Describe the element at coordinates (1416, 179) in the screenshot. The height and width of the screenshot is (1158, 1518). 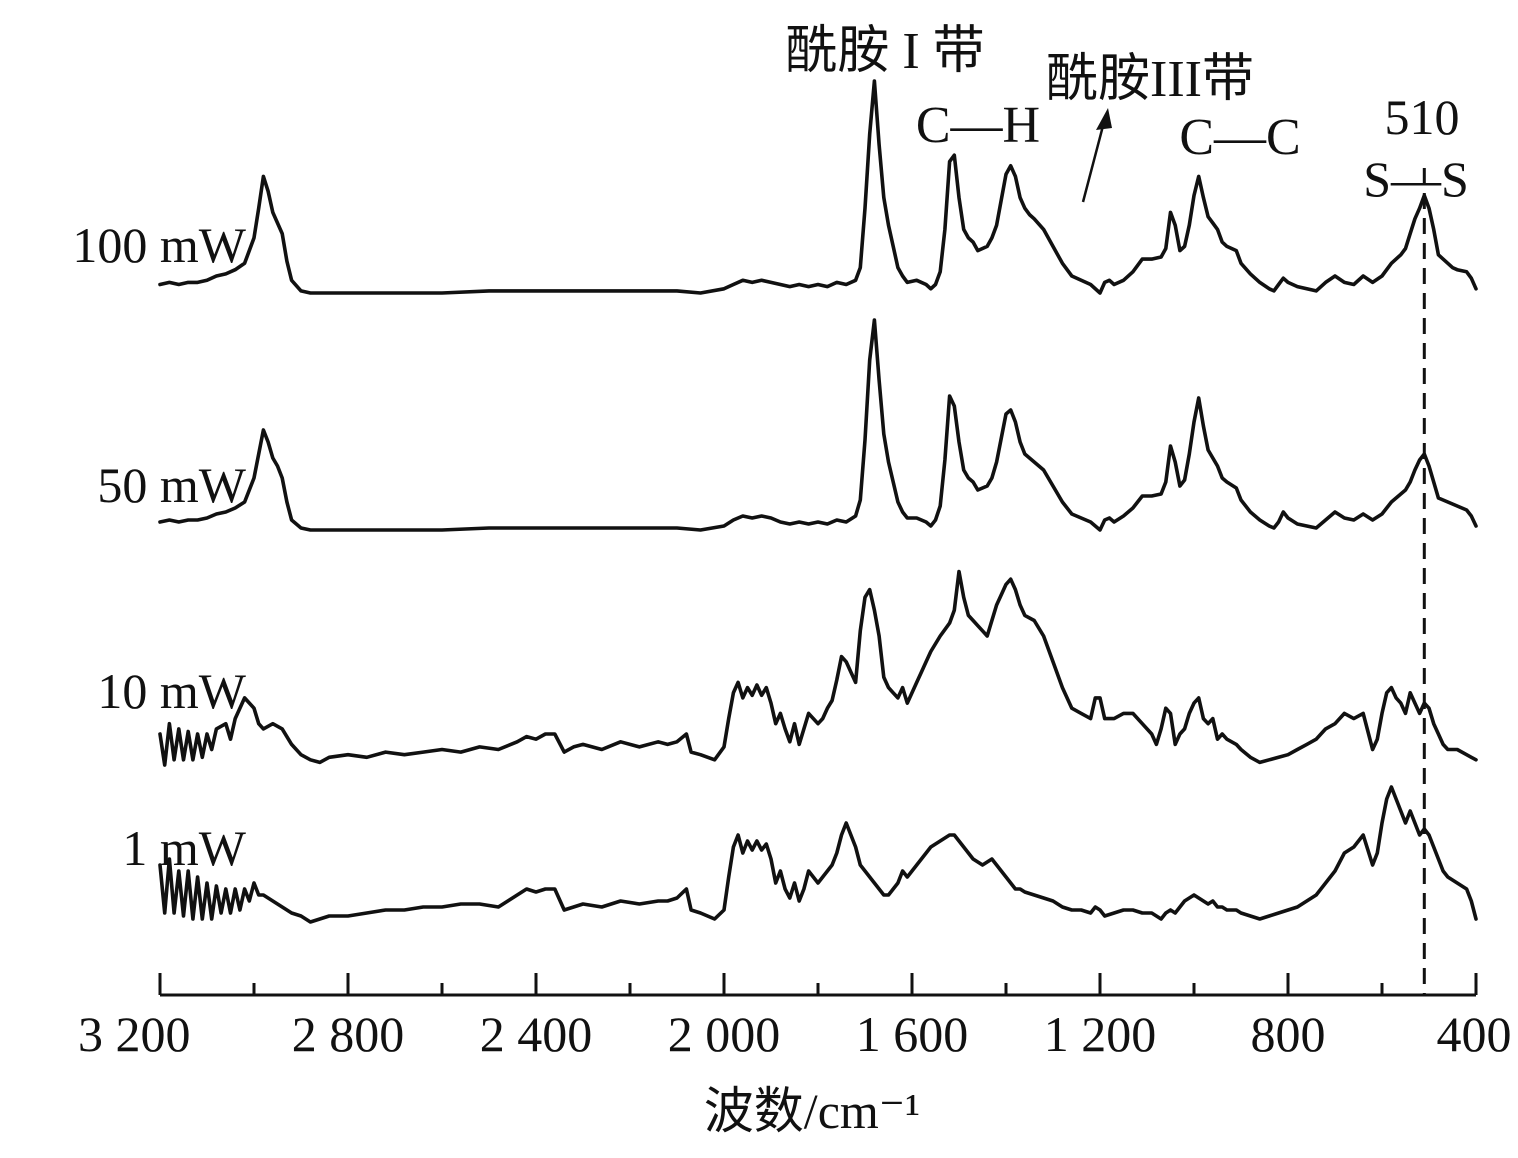
I see `annotation-ss: S—S` at that location.